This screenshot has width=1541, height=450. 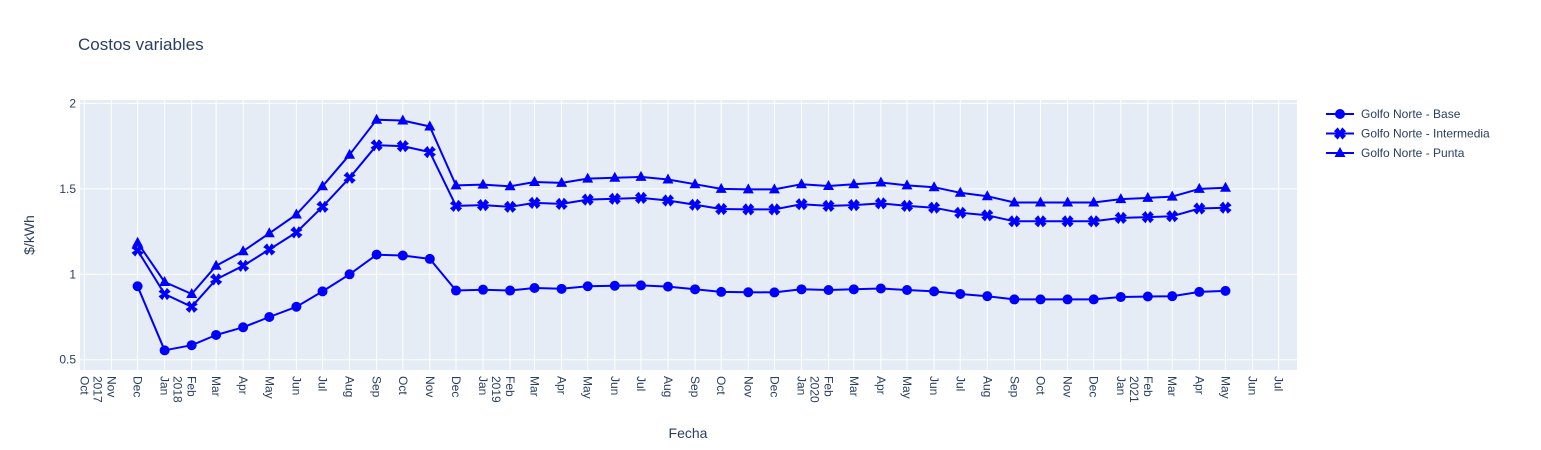 What do you see at coordinates (216, 386) in the screenshot?
I see `x-tick-label: Mar` at bounding box center [216, 386].